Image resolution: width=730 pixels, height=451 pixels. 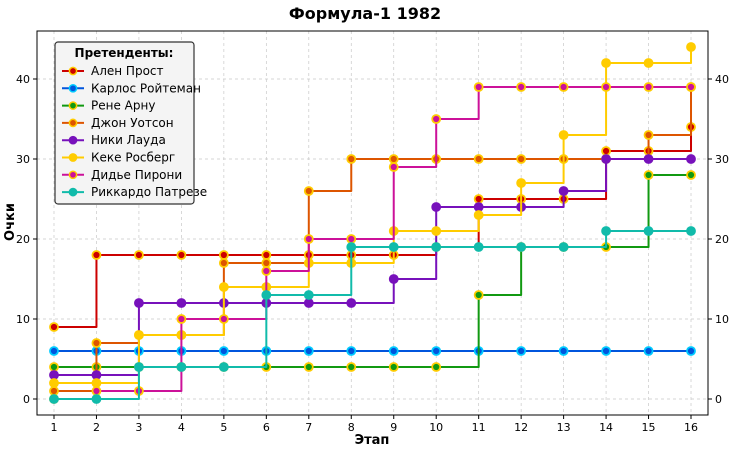 What do you see at coordinates (722, 79) in the screenshot?
I see `y-tick-label-right: 40` at bounding box center [722, 79].